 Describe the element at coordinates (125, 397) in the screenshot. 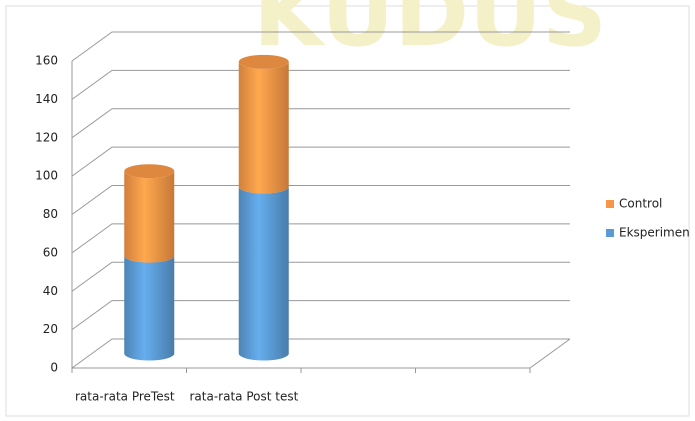

I see `x-tick-label: rata-rata PreTest` at that location.